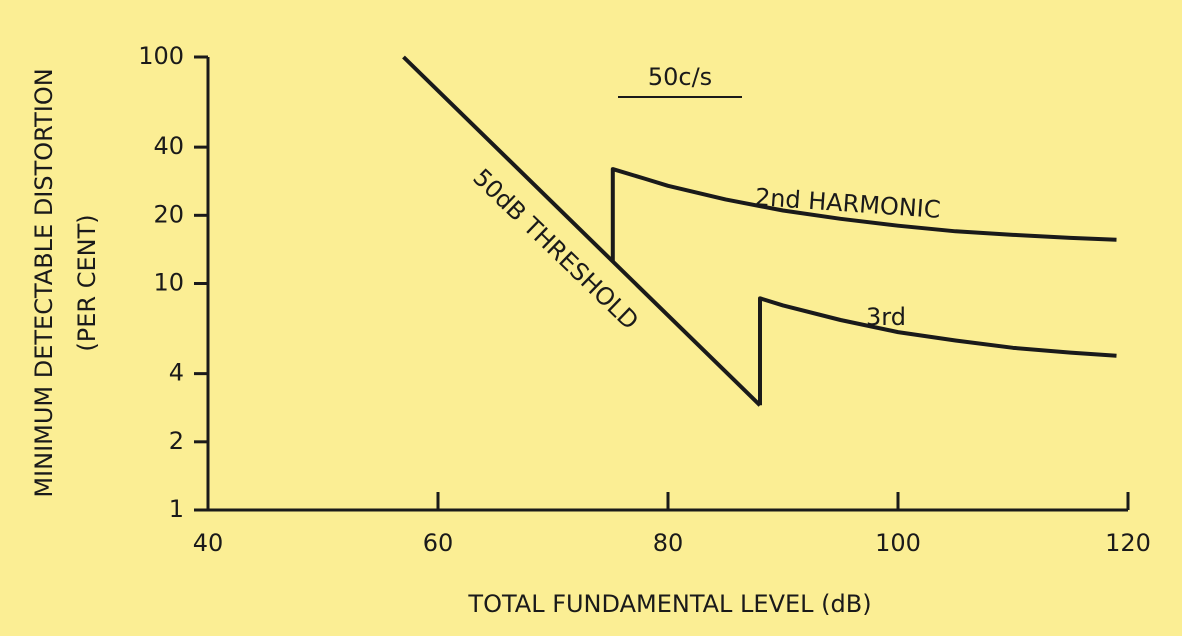 The width and height of the screenshot is (1182, 636). Describe the element at coordinates (176, 441) in the screenshot. I see `y-tick-label: 2` at that location.